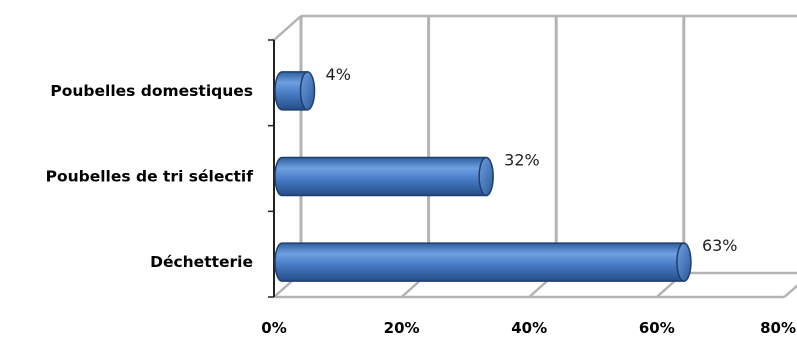 Image resolution: width=797 pixels, height=342 pixels. I want to click on category-label: Poubelles de tri sélectif, so click(150, 177).